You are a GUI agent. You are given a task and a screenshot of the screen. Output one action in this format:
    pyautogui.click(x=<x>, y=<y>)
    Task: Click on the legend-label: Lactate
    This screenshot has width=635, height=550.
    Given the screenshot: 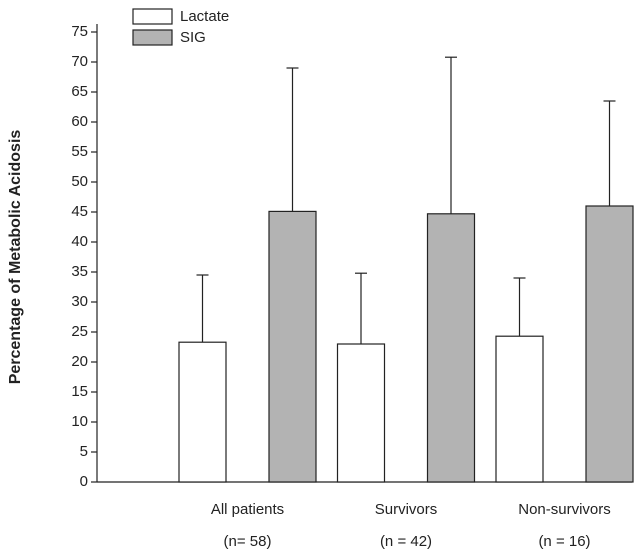 What is the action you would take?
    pyautogui.click(x=204, y=16)
    